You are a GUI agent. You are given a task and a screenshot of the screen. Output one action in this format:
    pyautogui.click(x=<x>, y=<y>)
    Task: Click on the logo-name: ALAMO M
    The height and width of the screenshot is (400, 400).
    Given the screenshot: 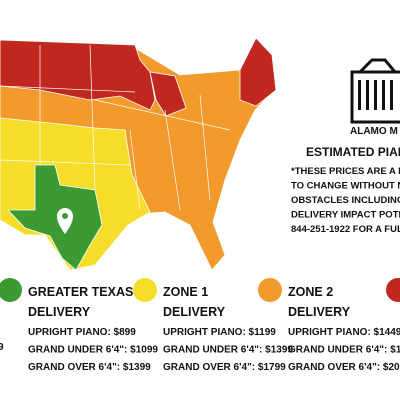 What is the action you would take?
    pyautogui.click(x=374, y=131)
    